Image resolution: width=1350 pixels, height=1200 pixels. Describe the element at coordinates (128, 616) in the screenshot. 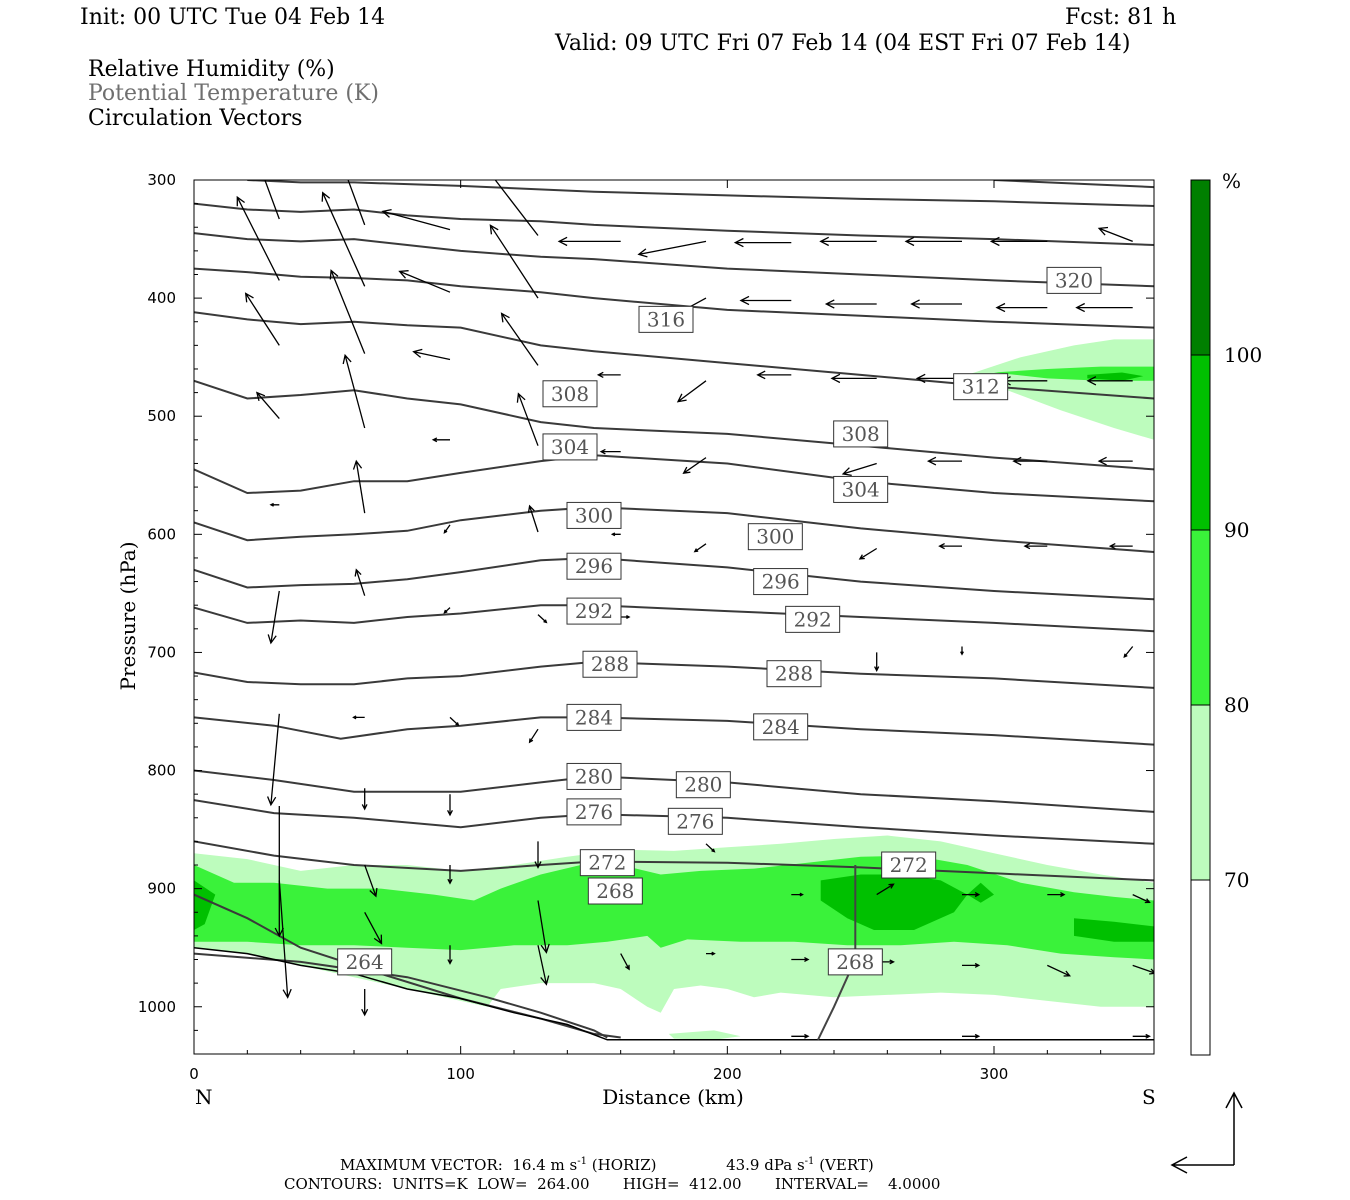

I see `y-axis-title: Pressure (hPa)` at that location.